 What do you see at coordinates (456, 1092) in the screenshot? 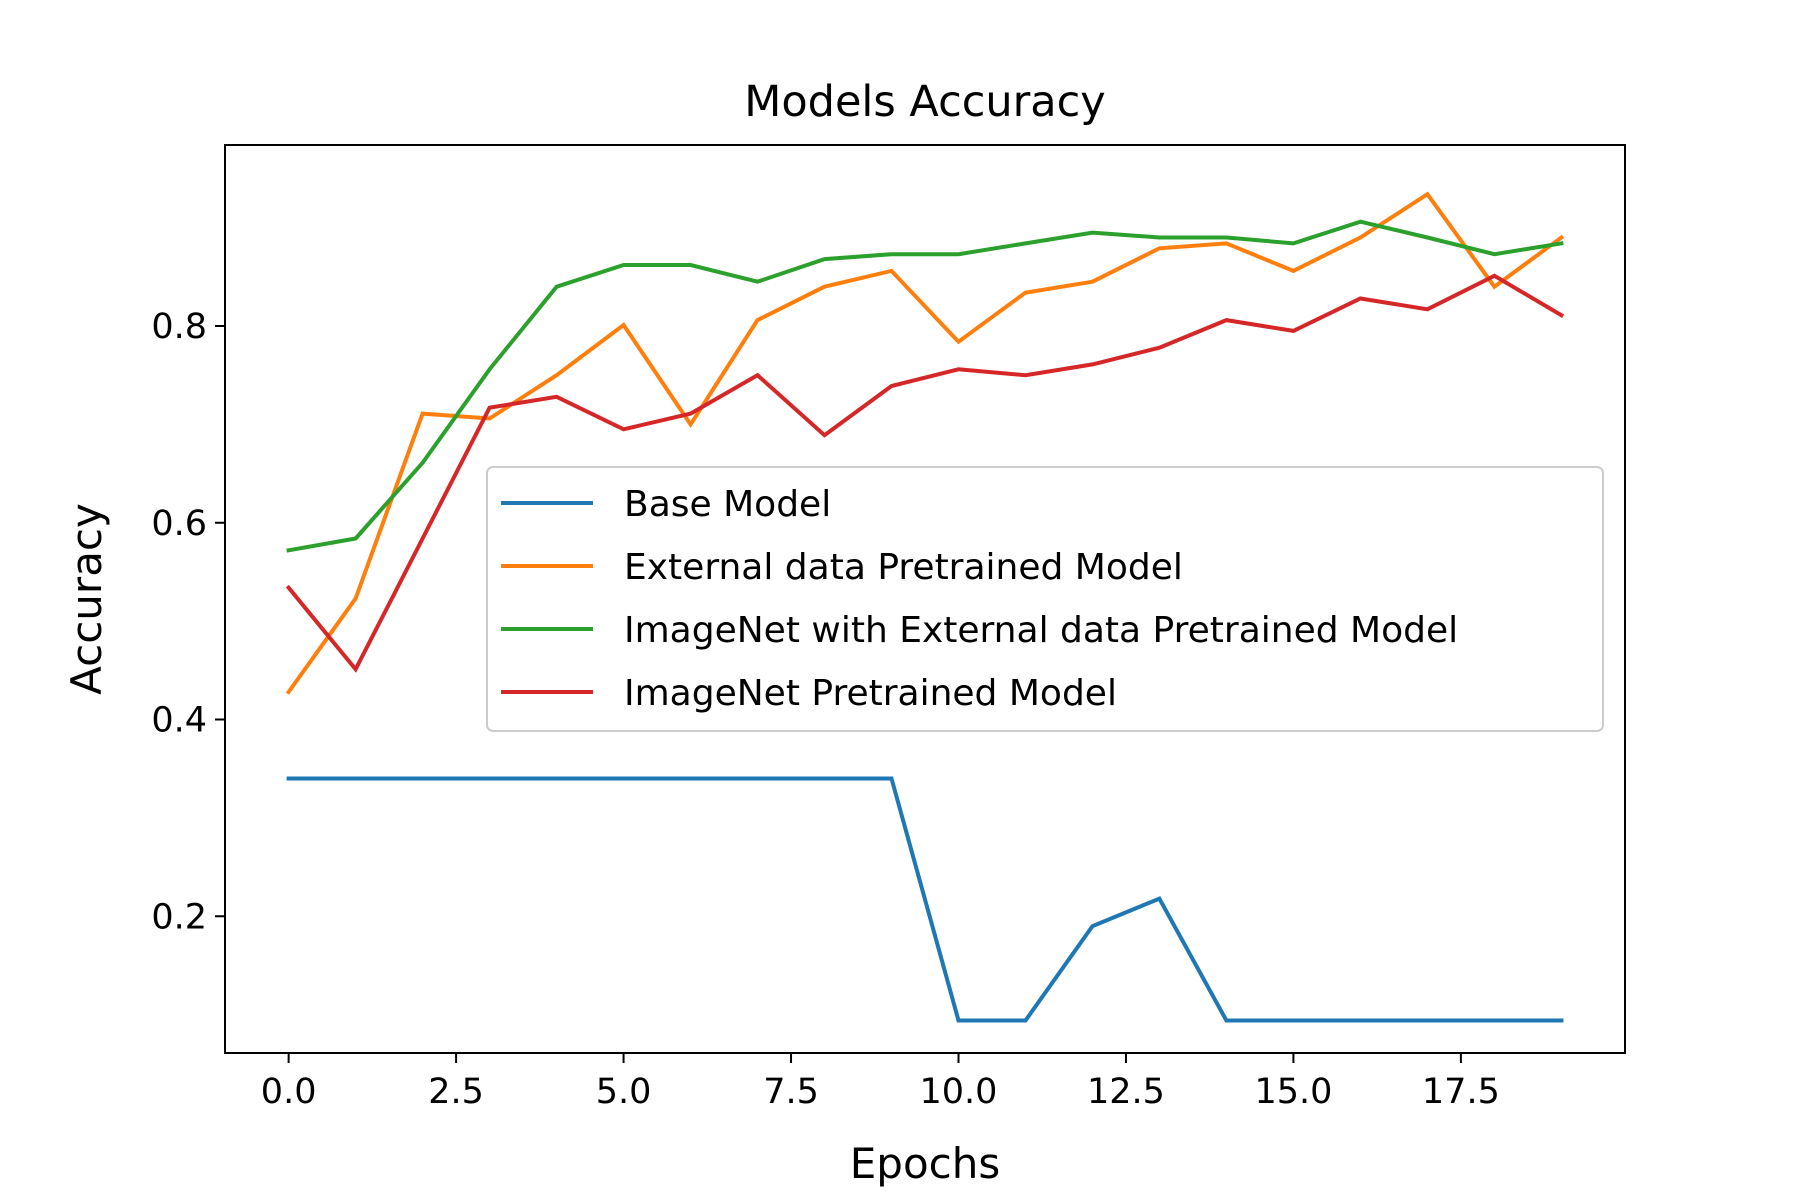
I see `x-tick-label: 2.5` at bounding box center [456, 1092].